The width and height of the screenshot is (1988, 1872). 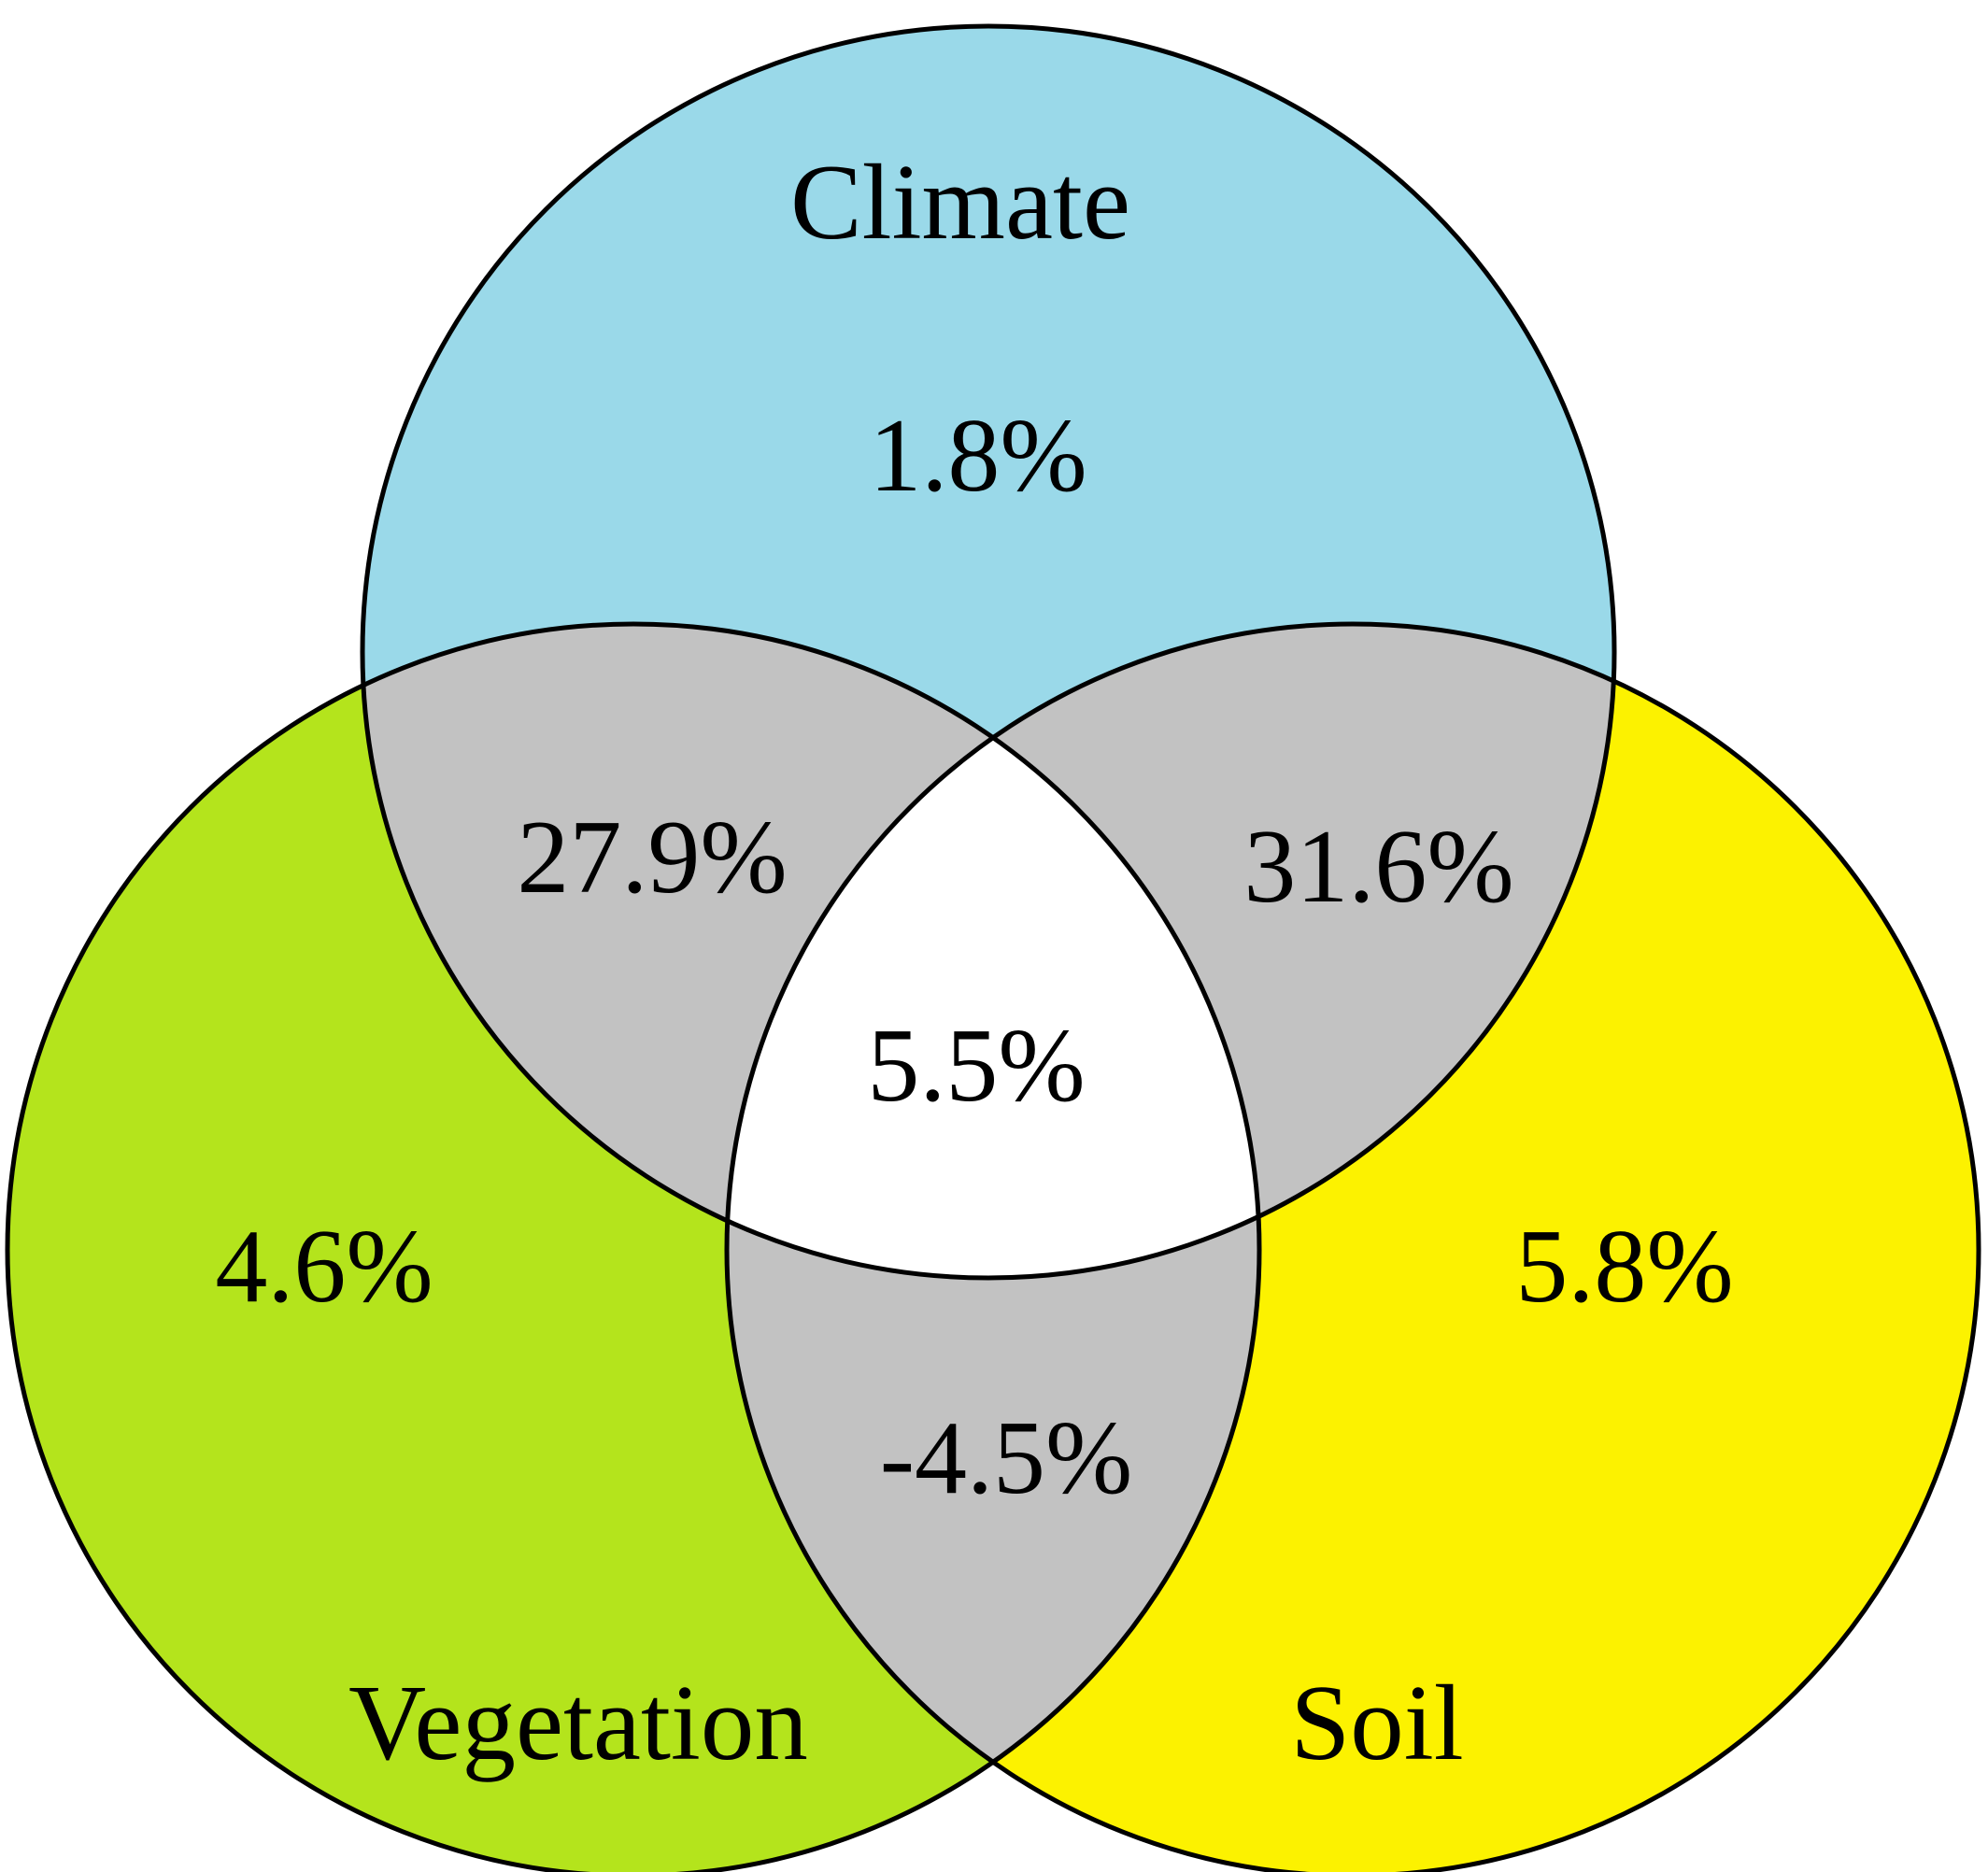 What do you see at coordinates (1376, 1723) in the screenshot?
I see `soil-label: Soil` at bounding box center [1376, 1723].